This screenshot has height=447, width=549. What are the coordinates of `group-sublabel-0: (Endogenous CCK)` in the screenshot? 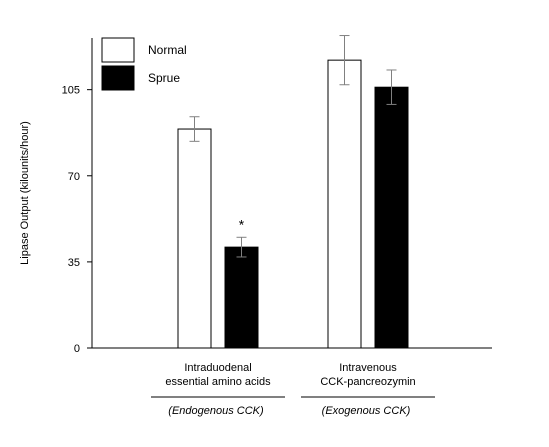 It's located at (216, 411).